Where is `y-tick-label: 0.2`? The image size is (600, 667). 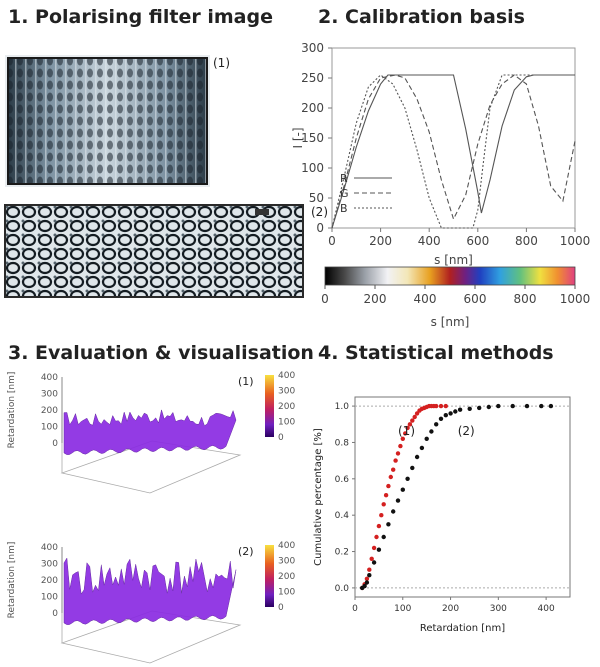 y-tick-label: 0.2 is located at coordinates (342, 553).